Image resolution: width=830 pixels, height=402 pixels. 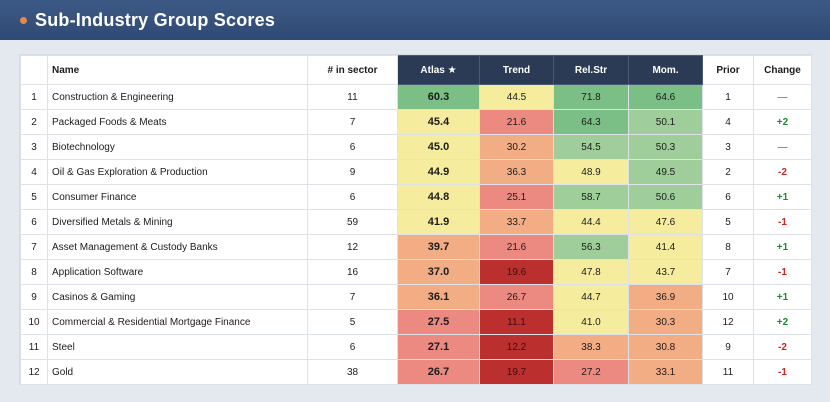 I want to click on cell-relstr: 41.0, so click(x=591, y=322).